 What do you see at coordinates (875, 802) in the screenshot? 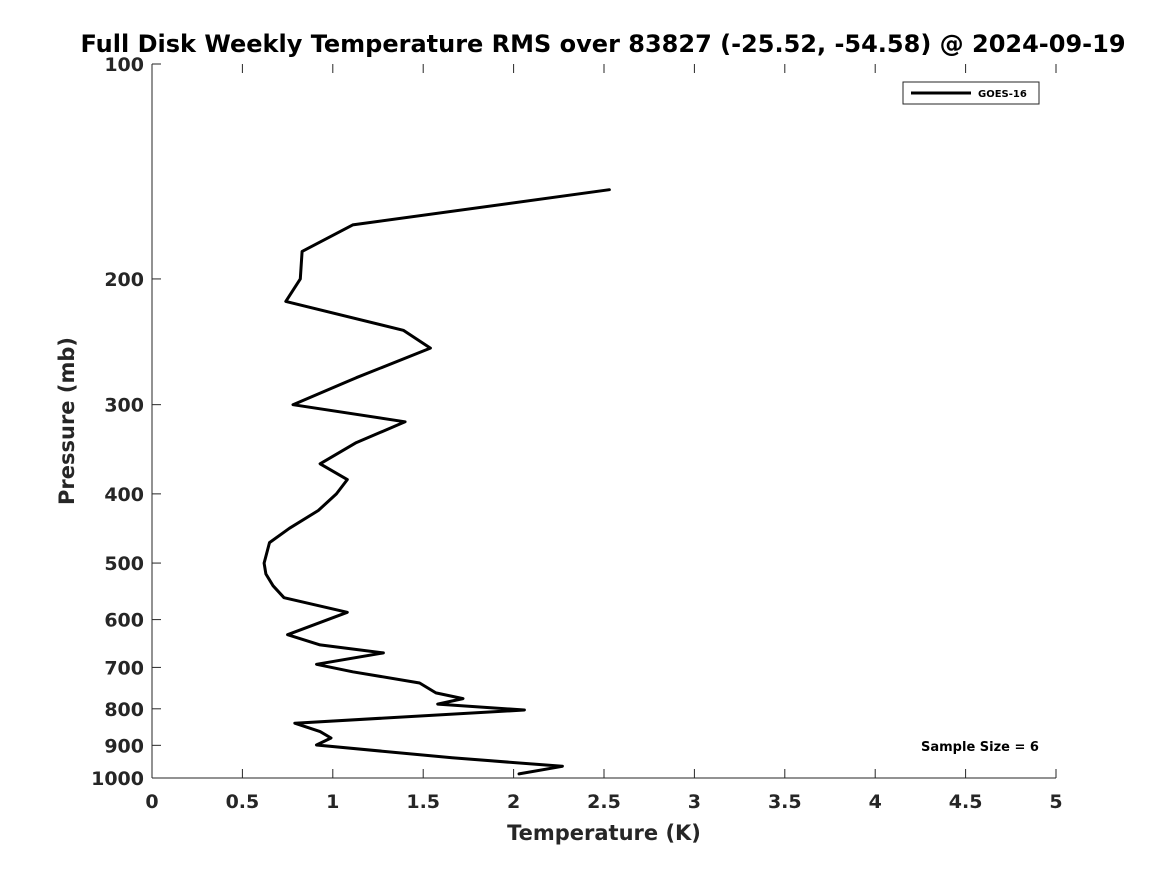
I see `x-tick-label: 4` at bounding box center [875, 802].